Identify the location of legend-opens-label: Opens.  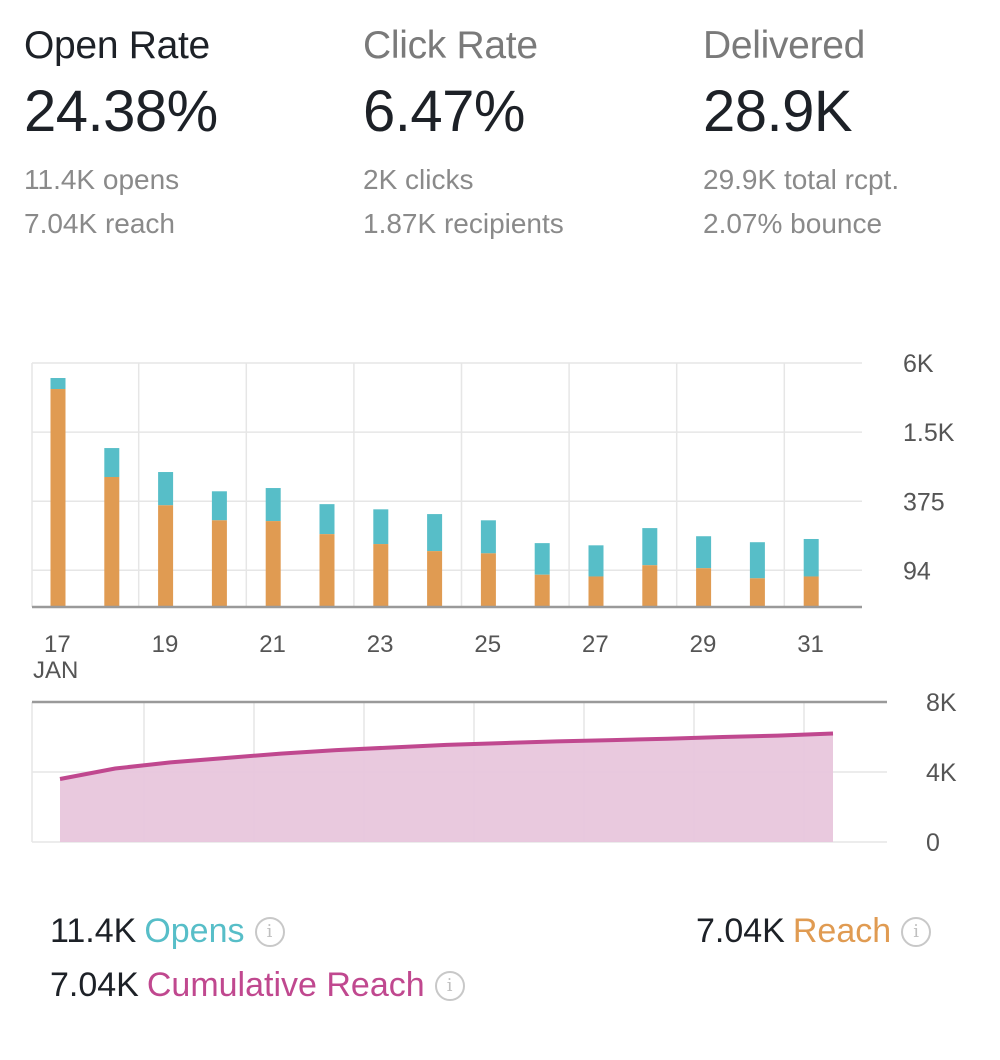
(194, 931).